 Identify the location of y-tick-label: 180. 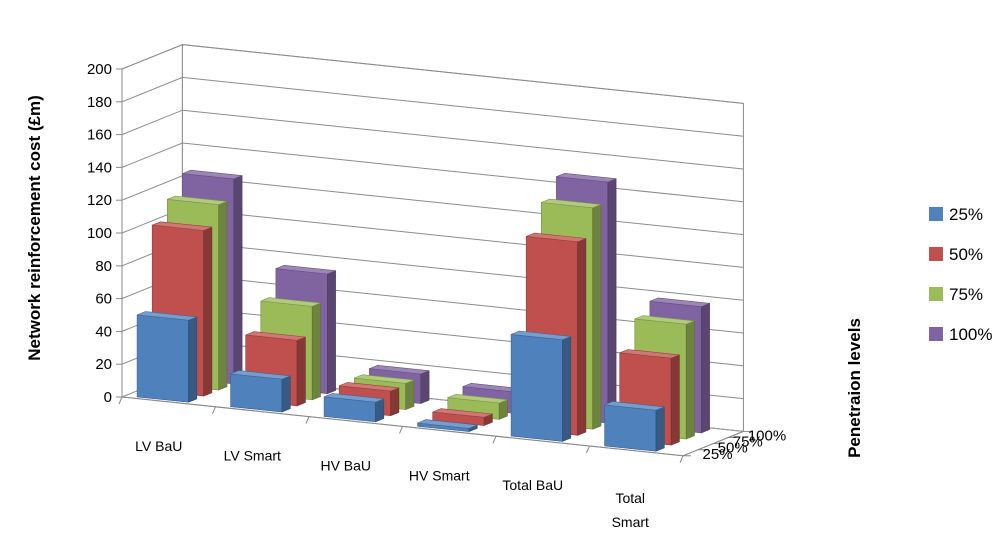
(99, 102).